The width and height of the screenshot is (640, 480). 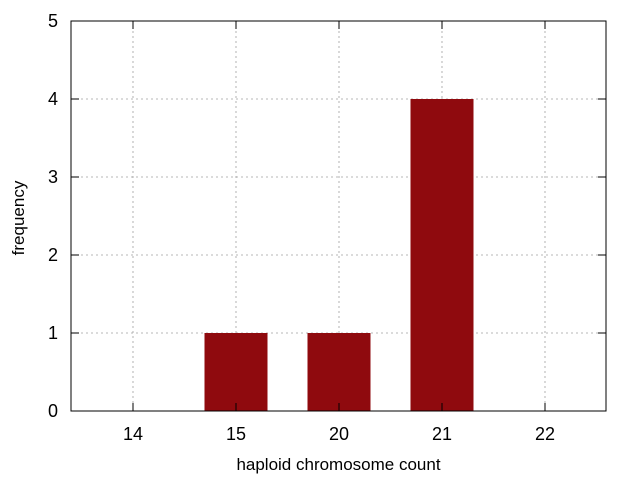 I want to click on y-tick-label: 2, so click(x=53, y=255).